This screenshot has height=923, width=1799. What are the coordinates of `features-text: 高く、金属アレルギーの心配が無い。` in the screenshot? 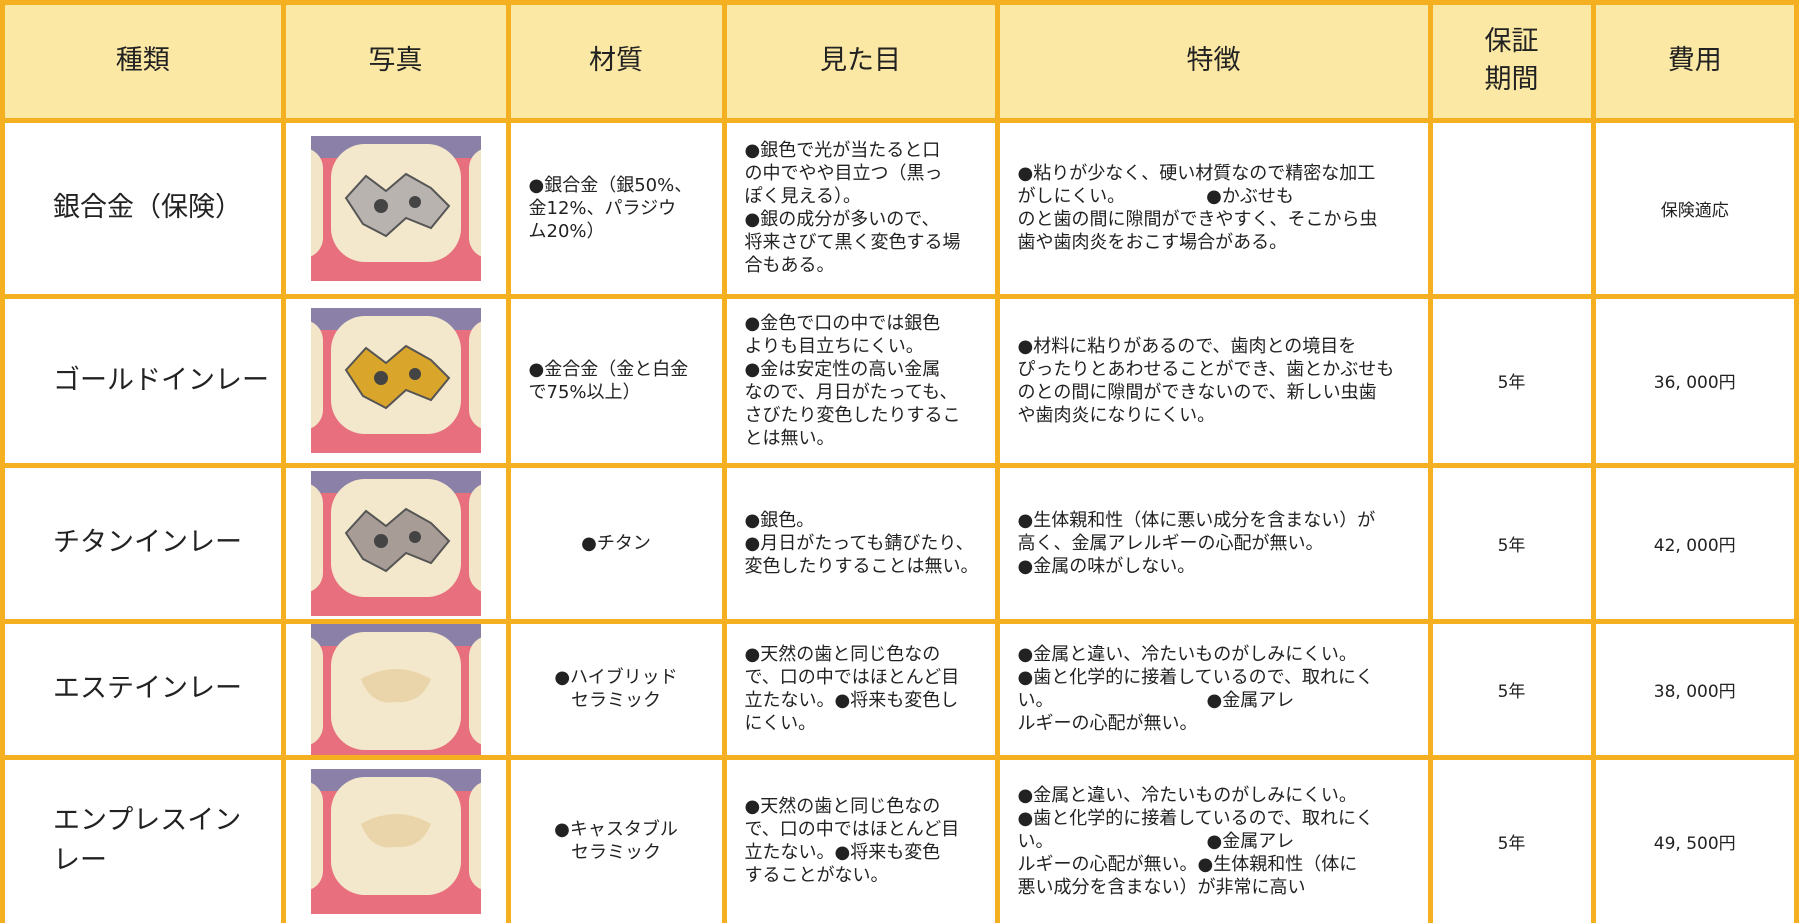 It's located at (1170, 543).